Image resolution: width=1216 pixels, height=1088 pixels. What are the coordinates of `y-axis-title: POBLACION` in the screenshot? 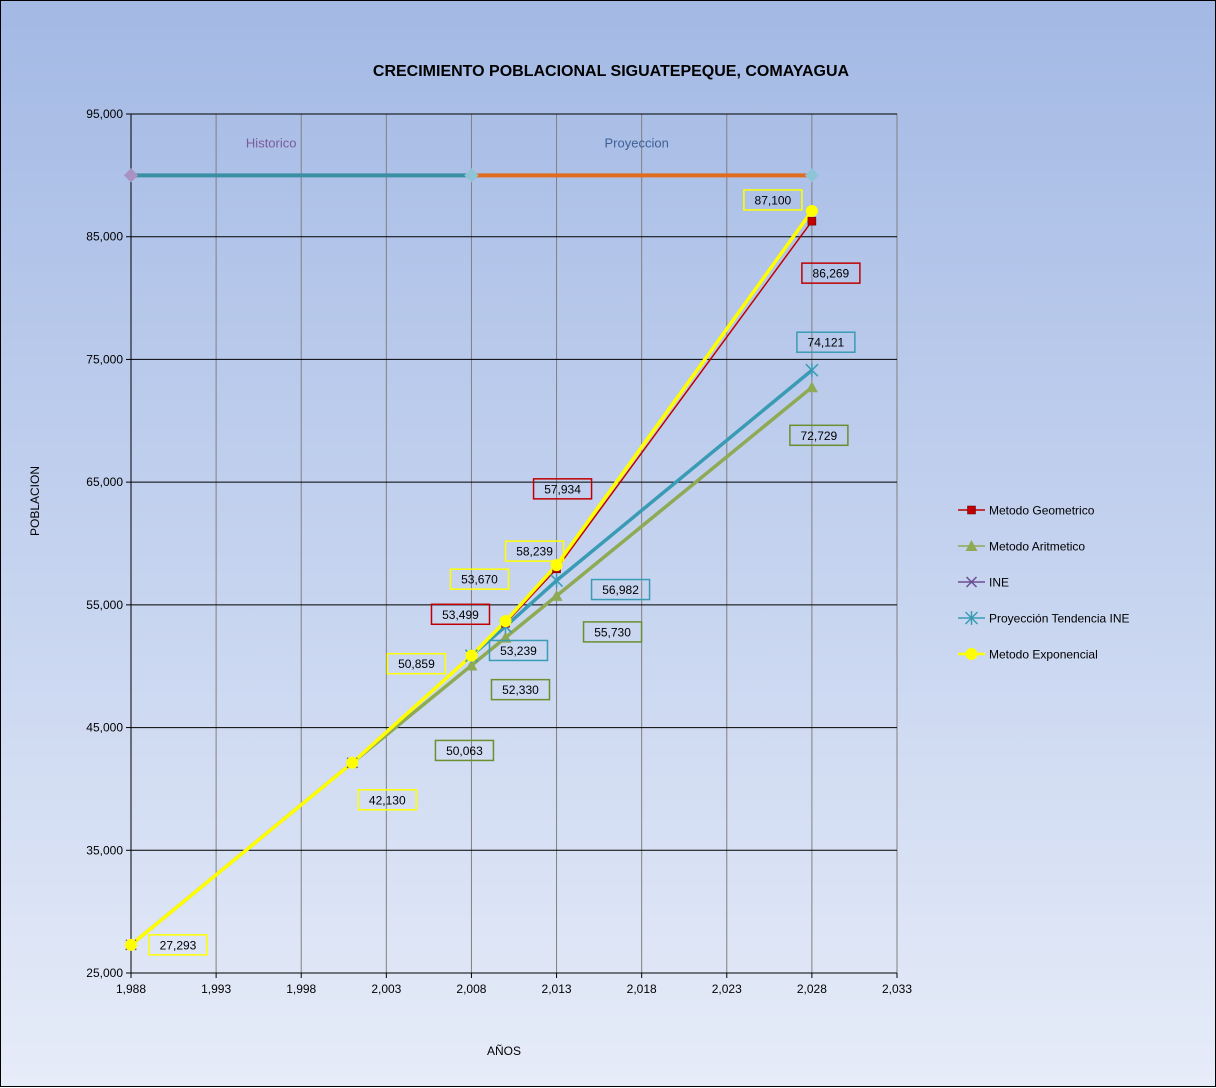 It's located at (35, 501).